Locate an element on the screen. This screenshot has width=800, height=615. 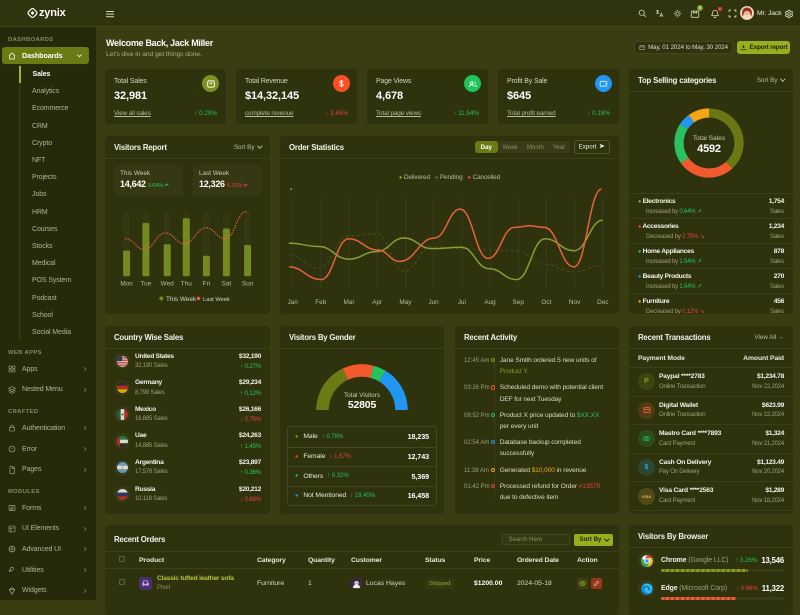
svg-text: May is located at coordinates (405, 302).